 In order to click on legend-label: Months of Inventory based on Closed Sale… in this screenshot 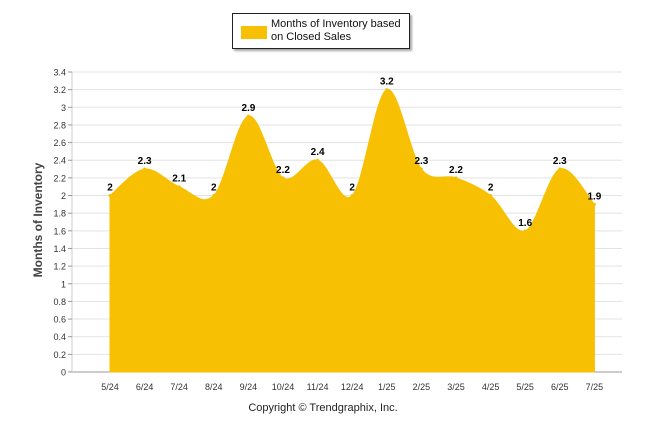, I will do `click(336, 30)`.